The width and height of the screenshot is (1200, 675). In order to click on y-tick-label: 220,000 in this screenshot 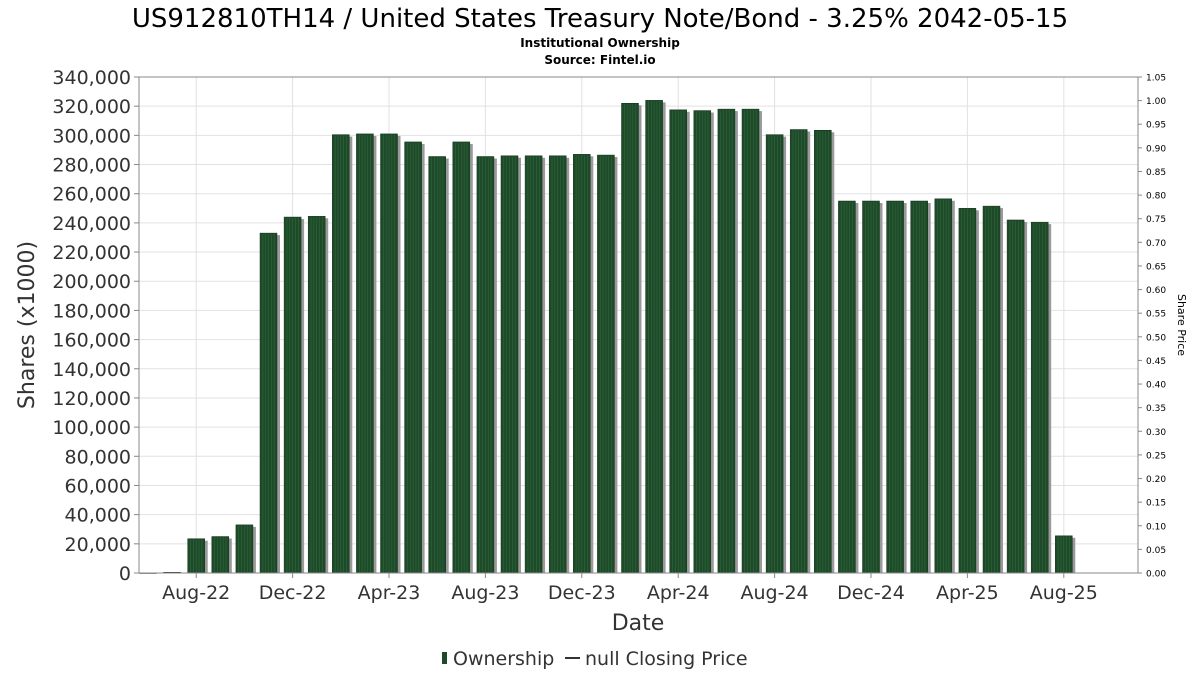, I will do `click(91, 253)`.